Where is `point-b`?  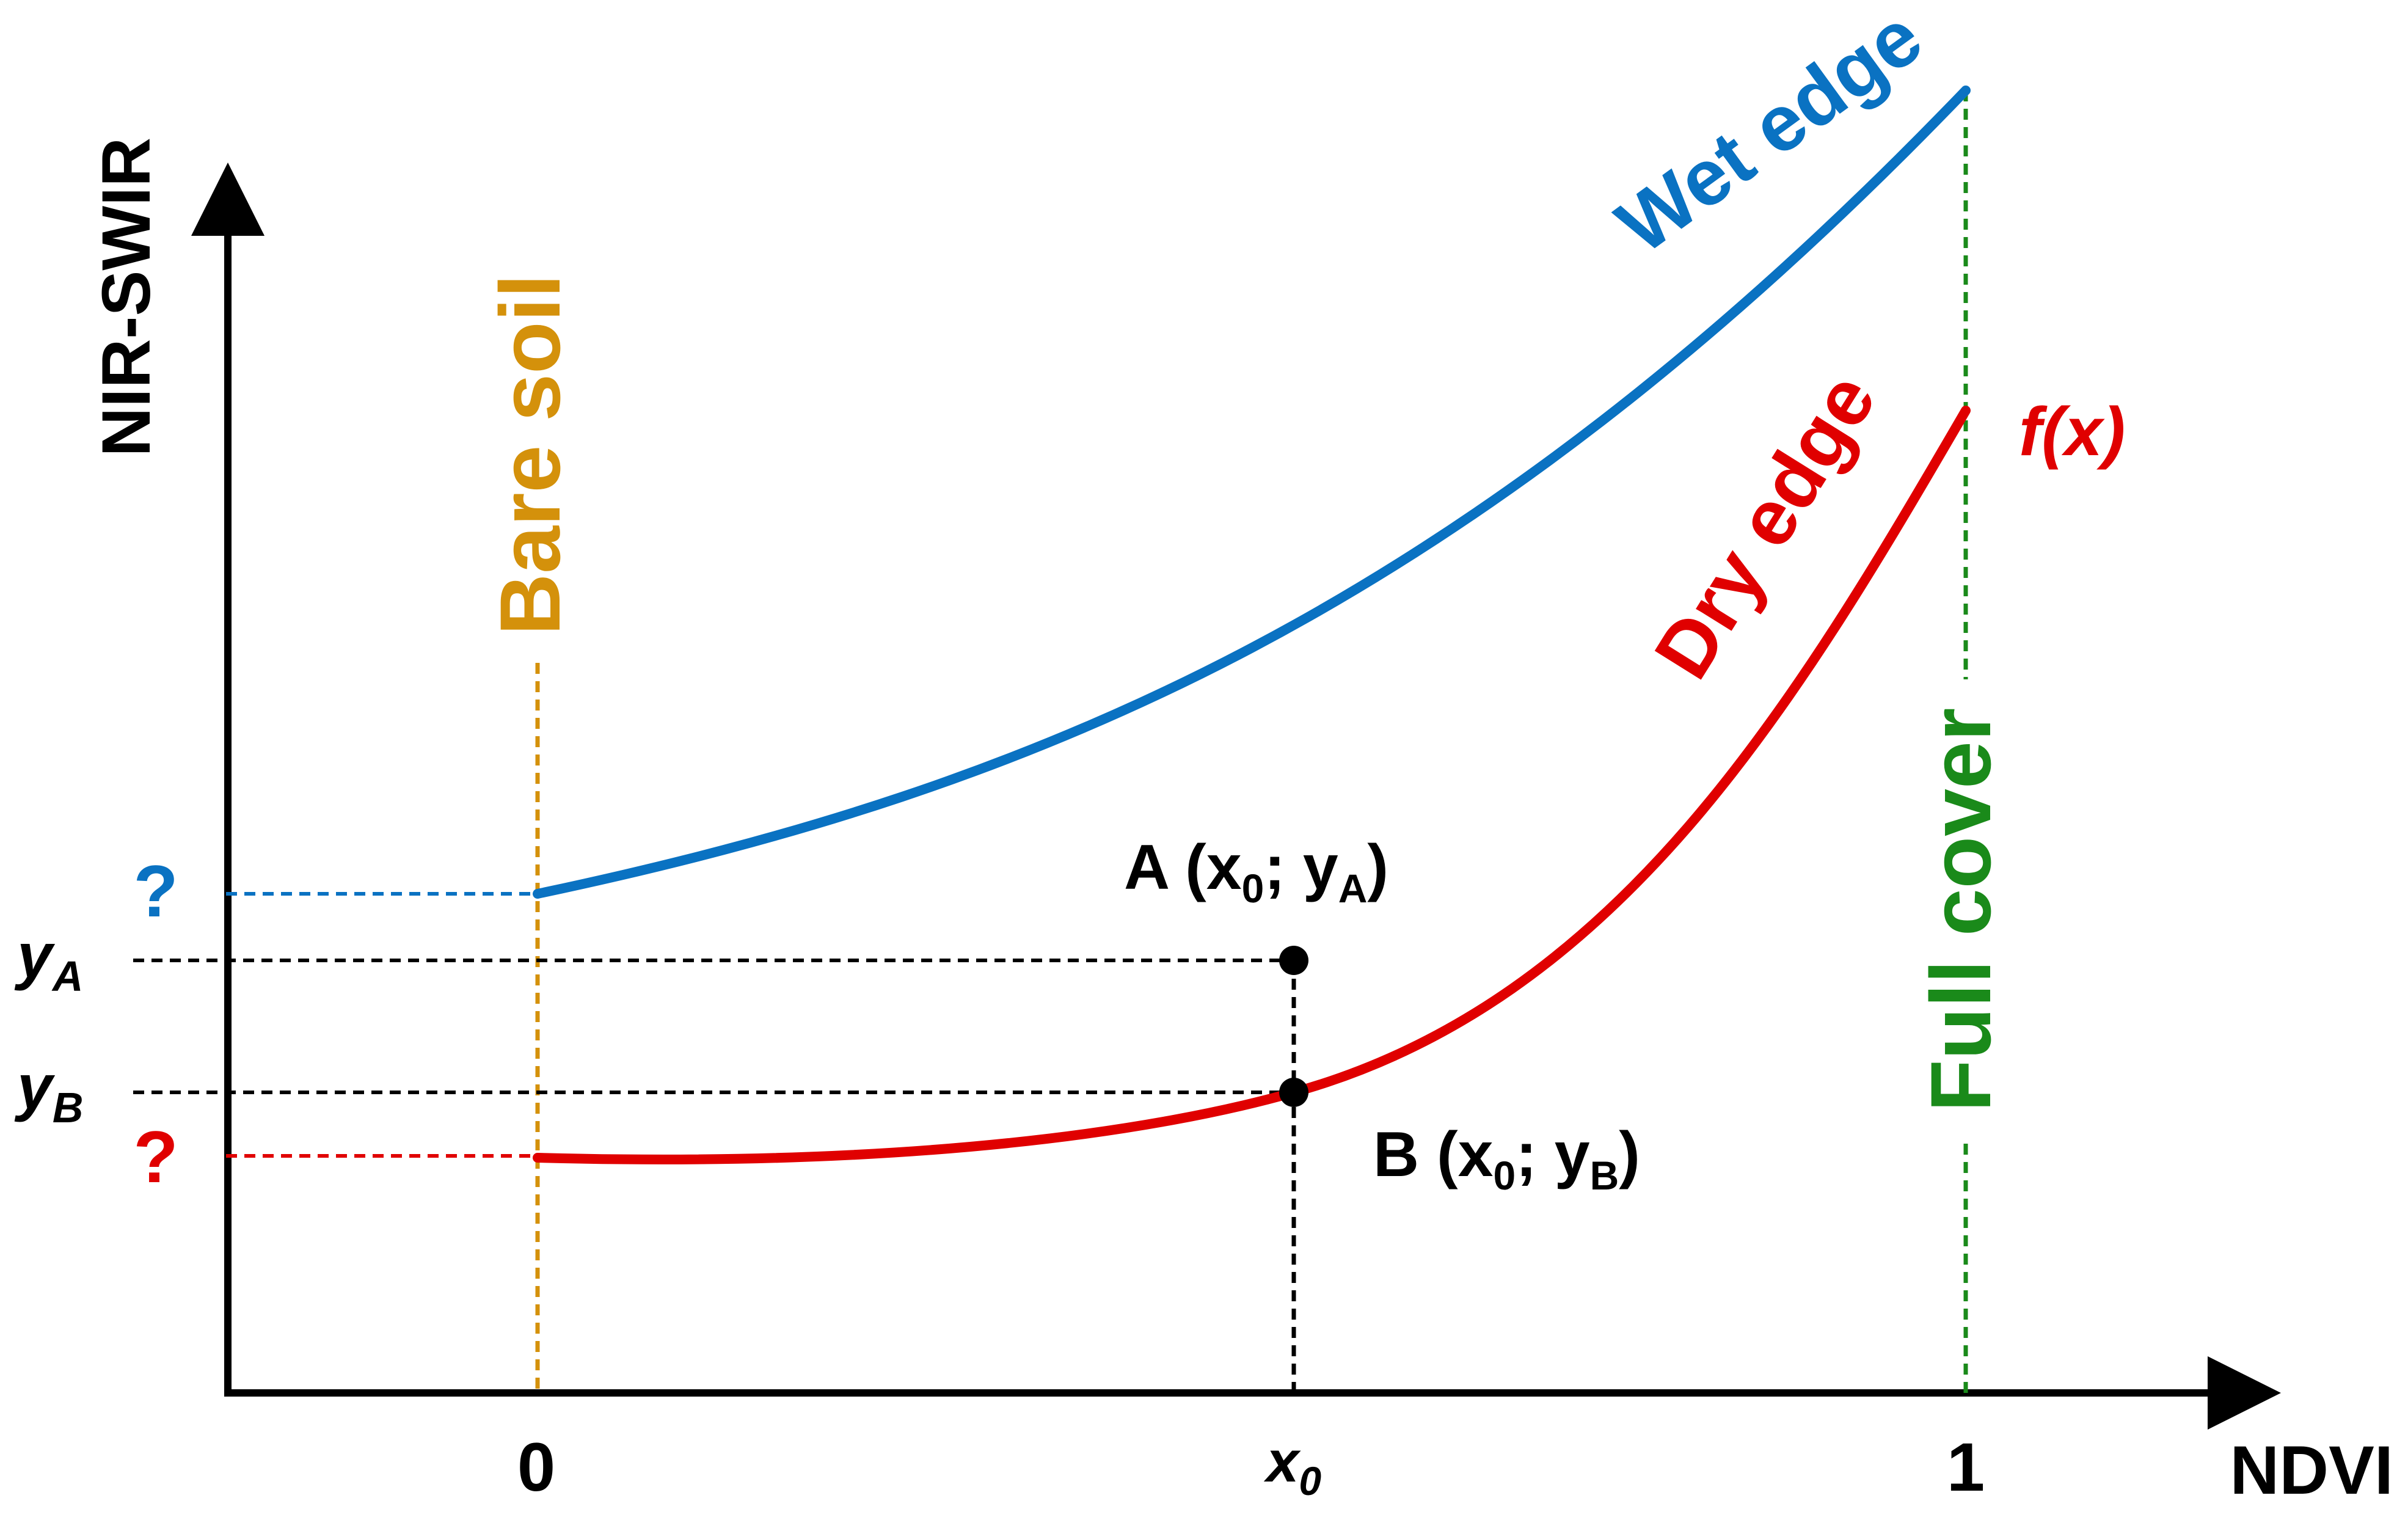
point-b is located at coordinates (1293, 1092).